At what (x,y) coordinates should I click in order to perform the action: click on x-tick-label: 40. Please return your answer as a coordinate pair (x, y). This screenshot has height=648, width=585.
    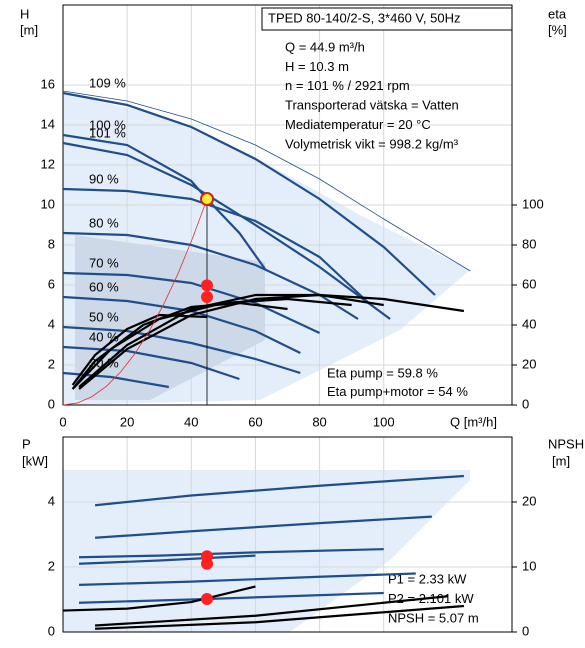
    Looking at the image, I should click on (191, 421).